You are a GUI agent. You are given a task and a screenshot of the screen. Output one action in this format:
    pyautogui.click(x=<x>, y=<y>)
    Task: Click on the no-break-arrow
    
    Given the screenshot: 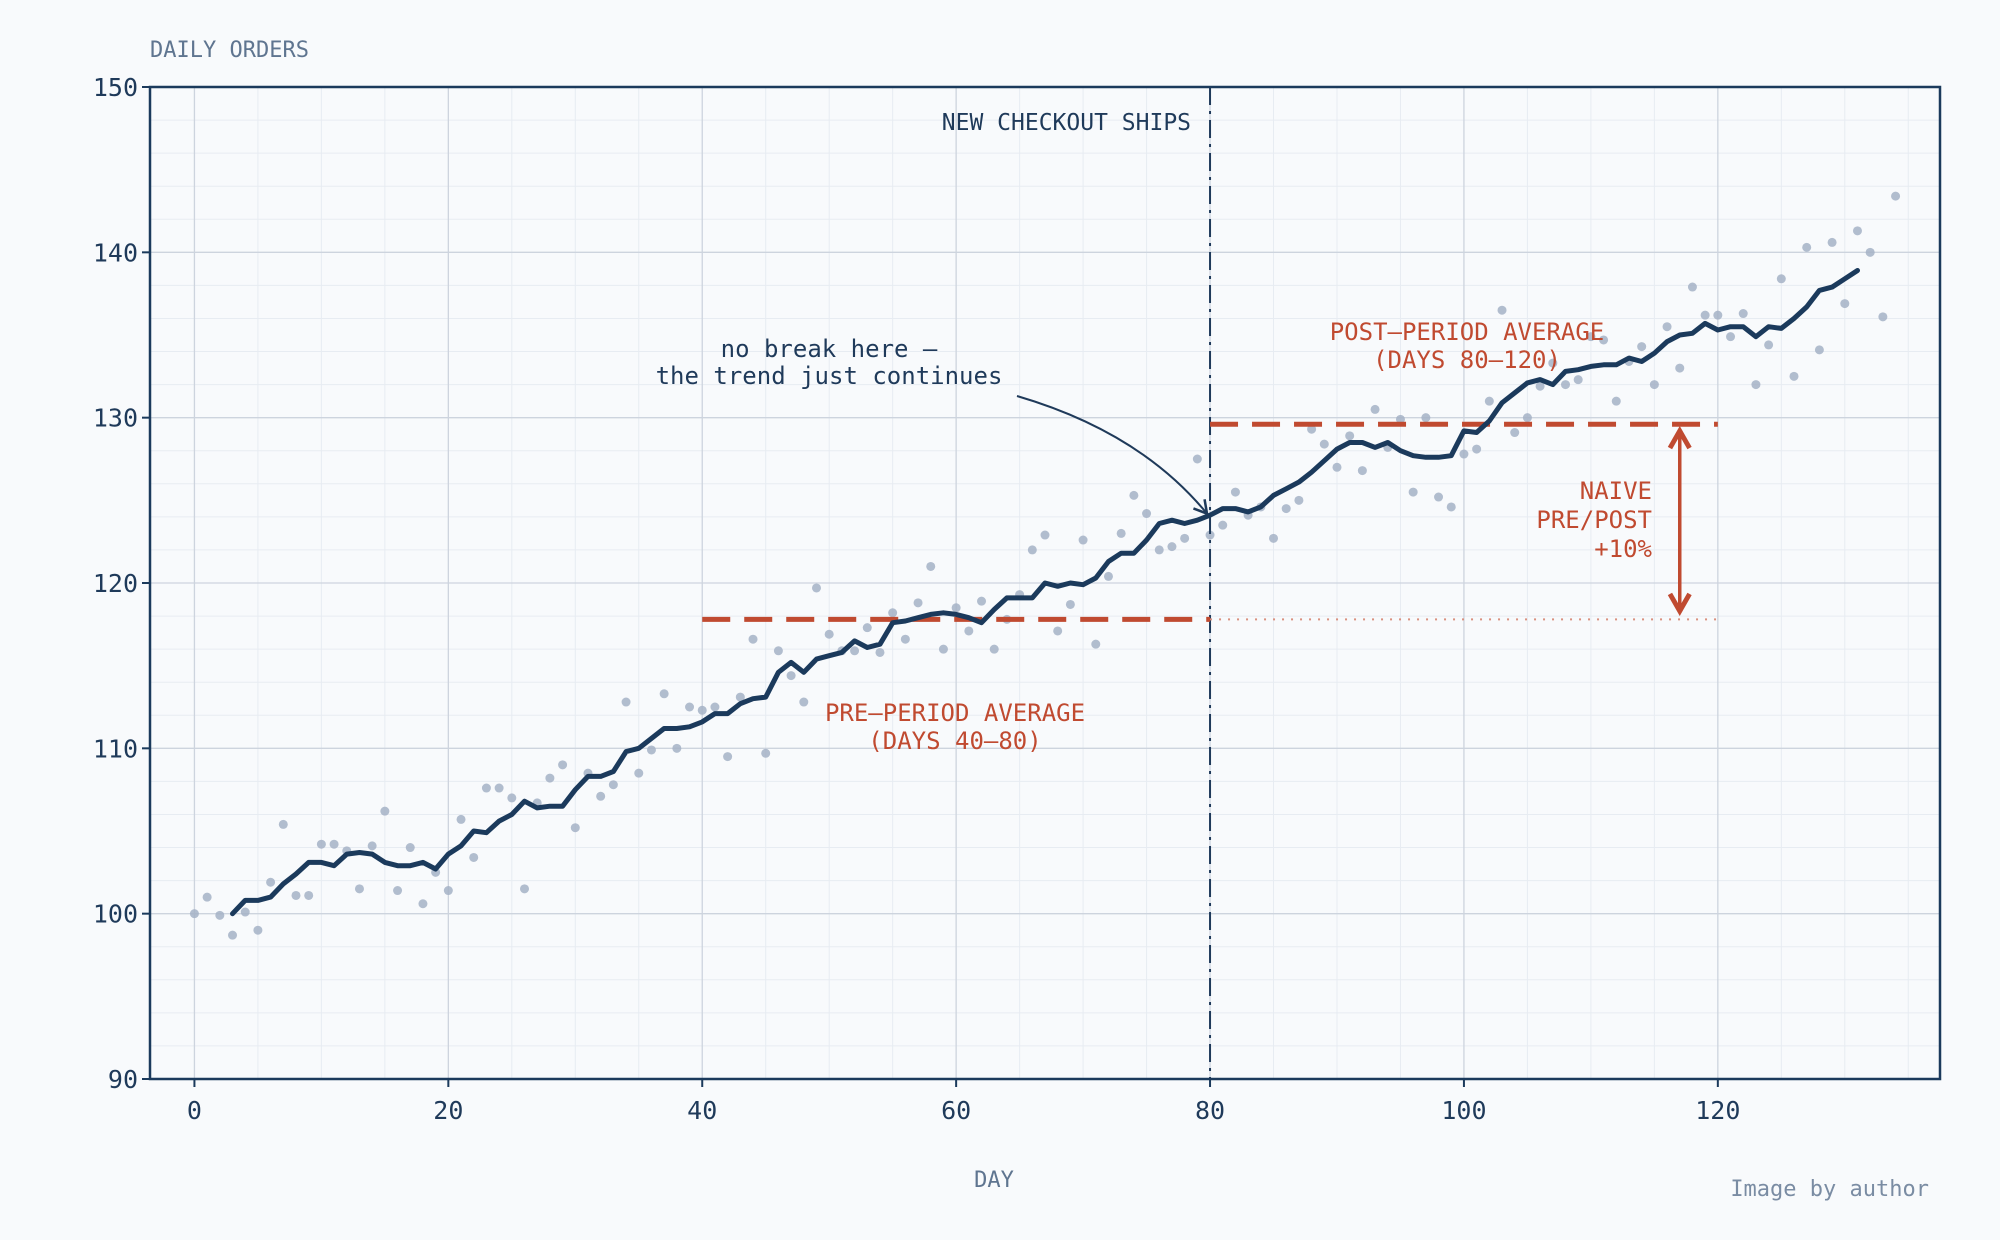 What is the action you would take?
    pyautogui.click(x=1112, y=455)
    